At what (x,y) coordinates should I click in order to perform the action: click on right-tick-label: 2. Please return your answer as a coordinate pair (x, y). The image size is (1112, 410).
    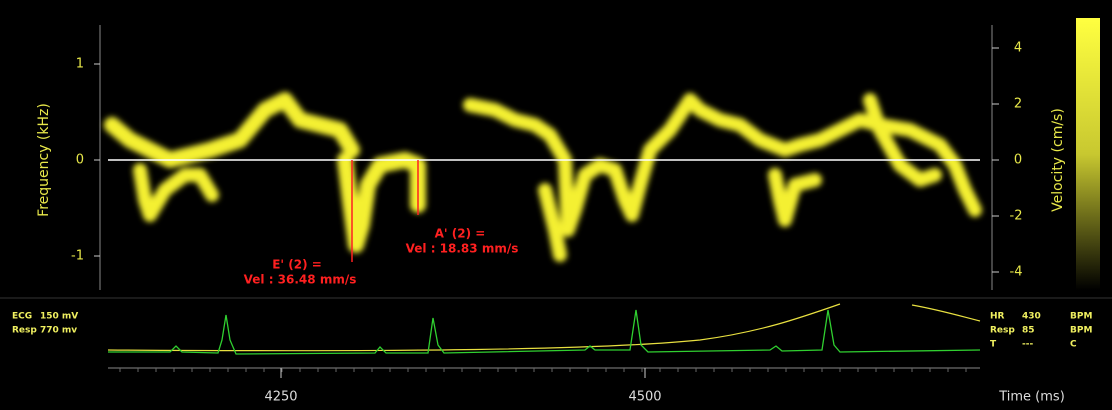
    Looking at the image, I should click on (1018, 104).